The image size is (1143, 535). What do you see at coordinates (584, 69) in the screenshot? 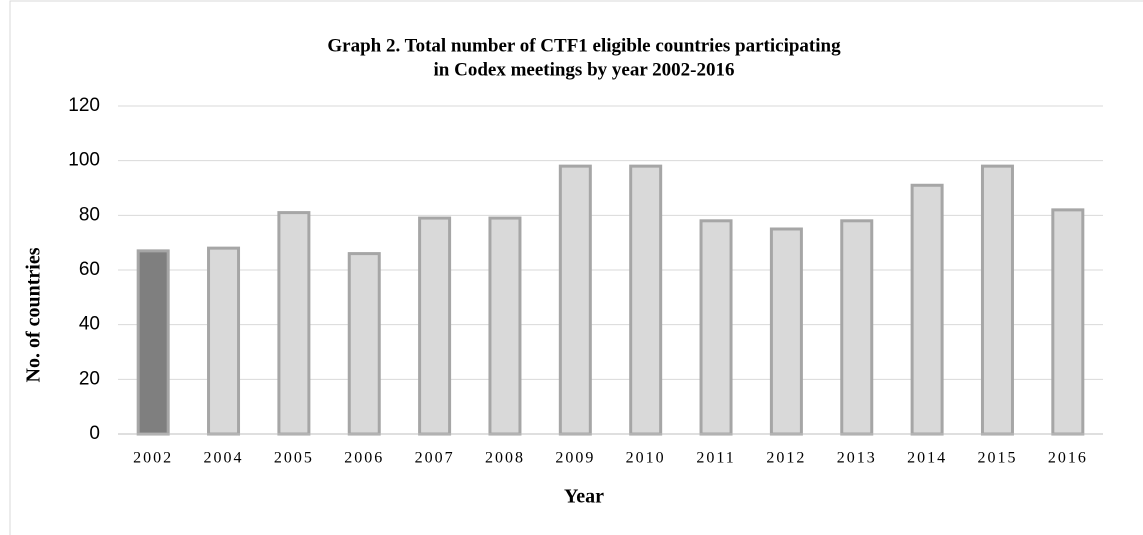
I see `chart-title: in Codex meetings by year 2002-2016` at bounding box center [584, 69].